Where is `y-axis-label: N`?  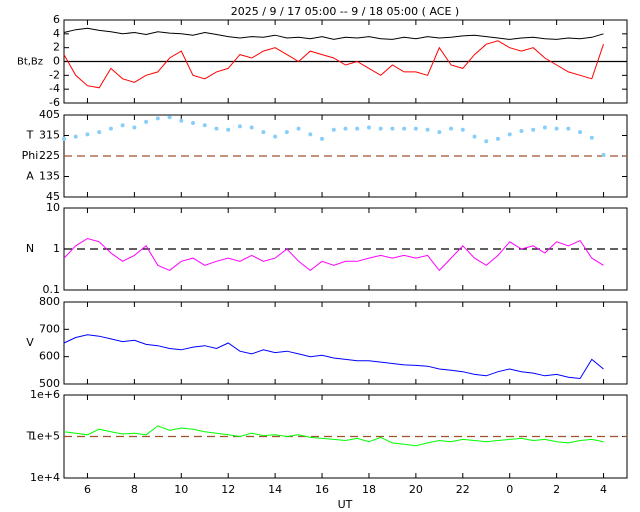 y-axis-label: N is located at coordinates (30, 248).